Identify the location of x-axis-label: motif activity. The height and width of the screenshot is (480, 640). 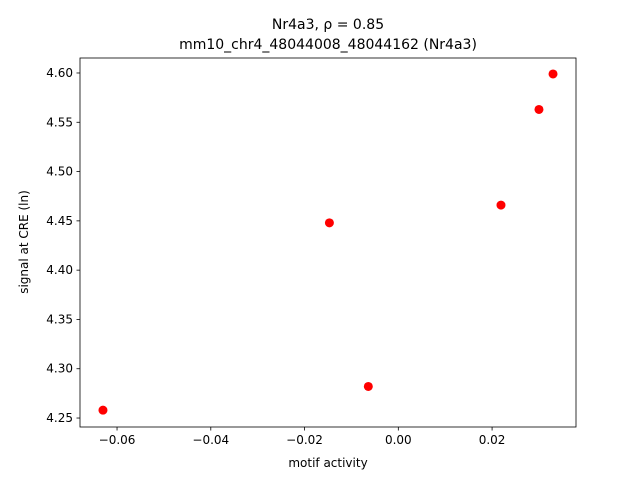
(327, 463).